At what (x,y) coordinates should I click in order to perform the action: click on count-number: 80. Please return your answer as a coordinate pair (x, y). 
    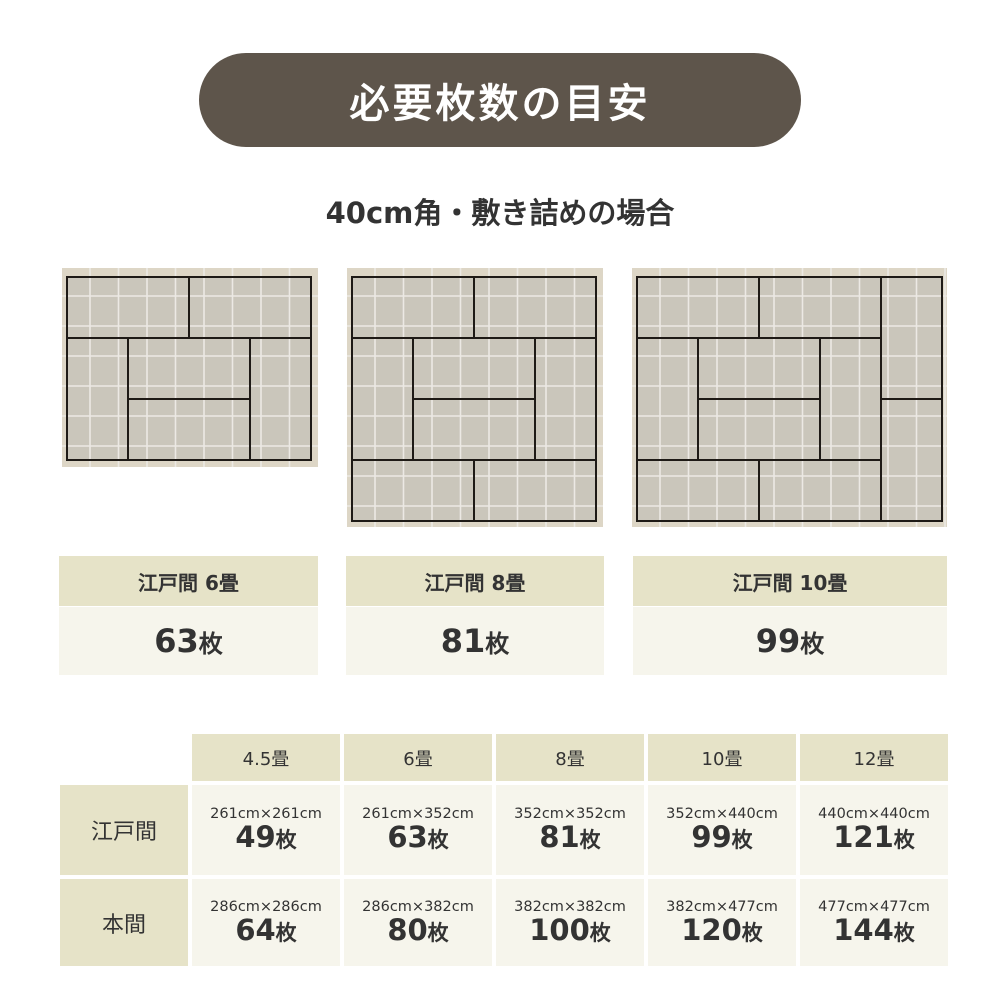
    Looking at the image, I should click on (407, 929).